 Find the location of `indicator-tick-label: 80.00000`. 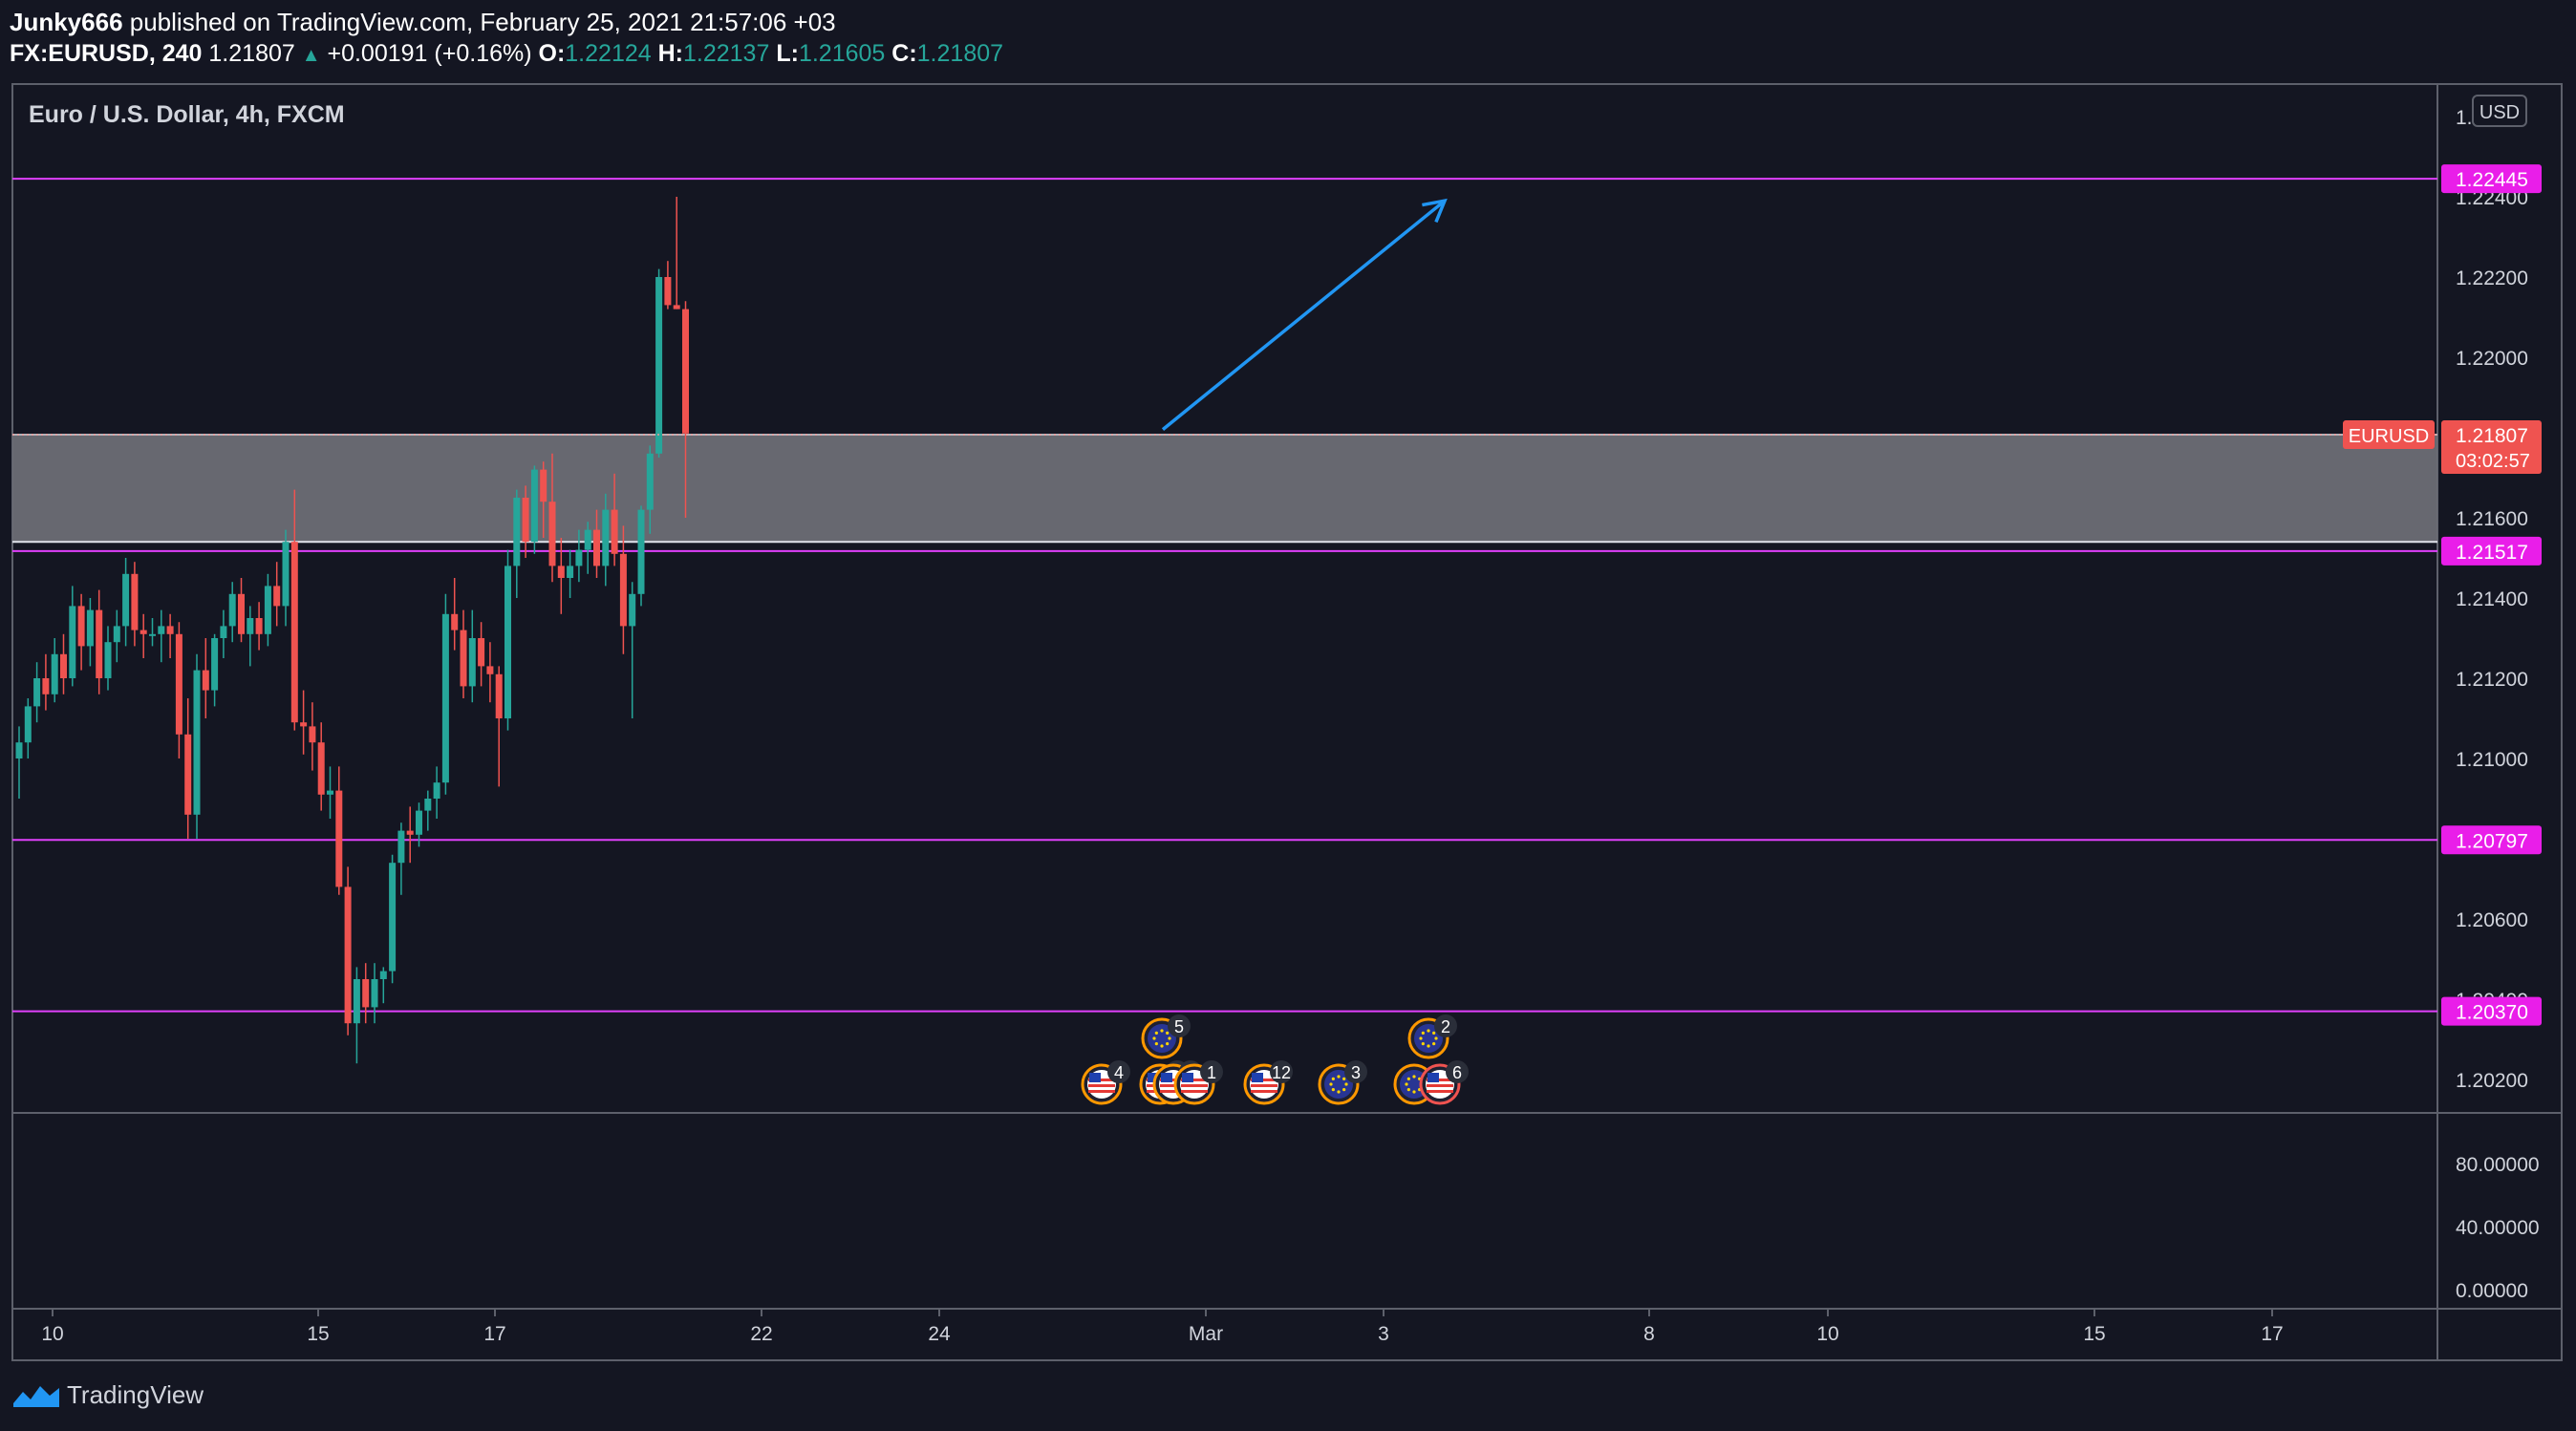

indicator-tick-label: 80.00000 is located at coordinates (2498, 1165).